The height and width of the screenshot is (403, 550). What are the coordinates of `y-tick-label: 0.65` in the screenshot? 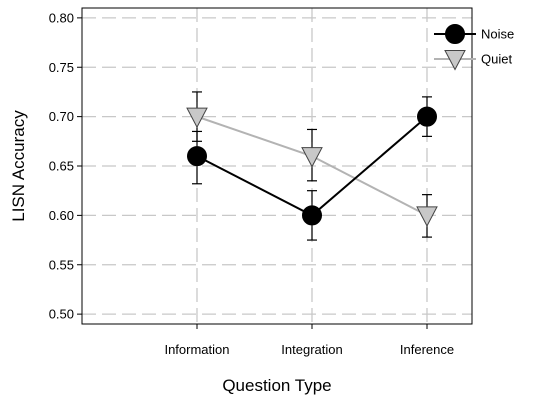 It's located at (61, 166).